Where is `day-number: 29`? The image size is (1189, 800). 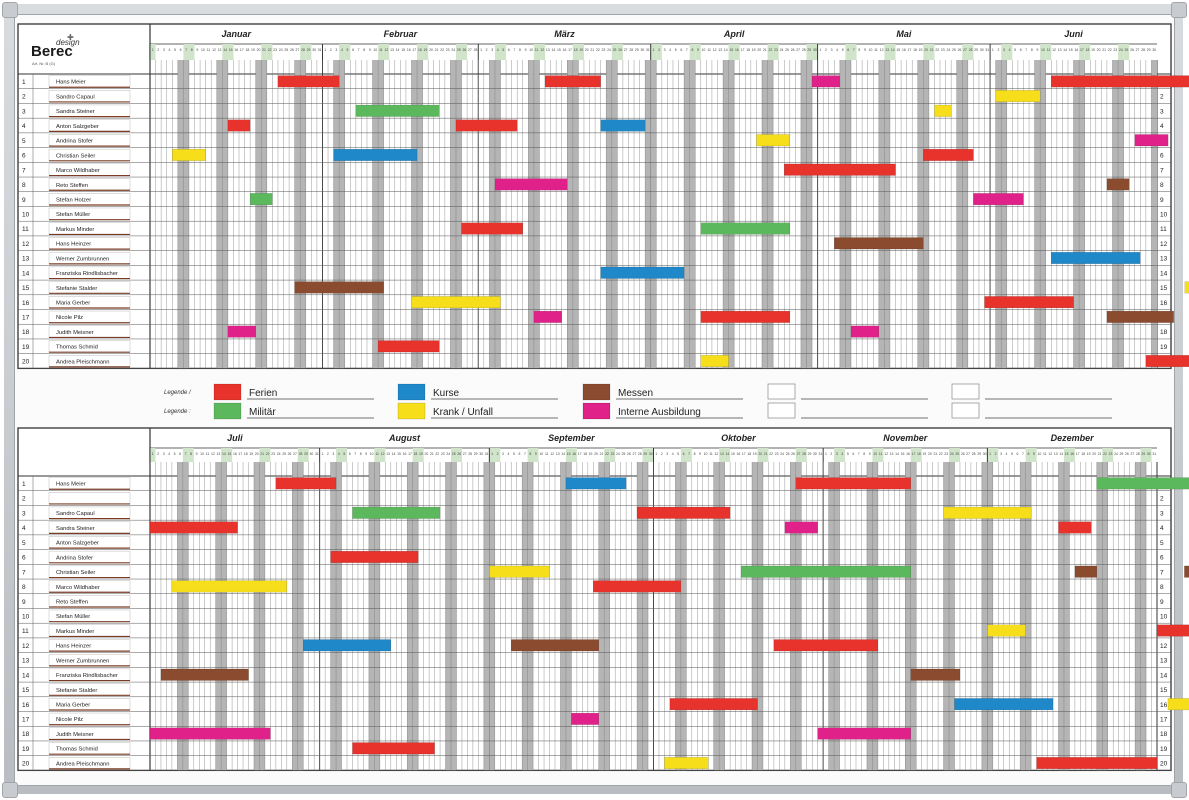
day-number: 29 is located at coordinates (645, 454).